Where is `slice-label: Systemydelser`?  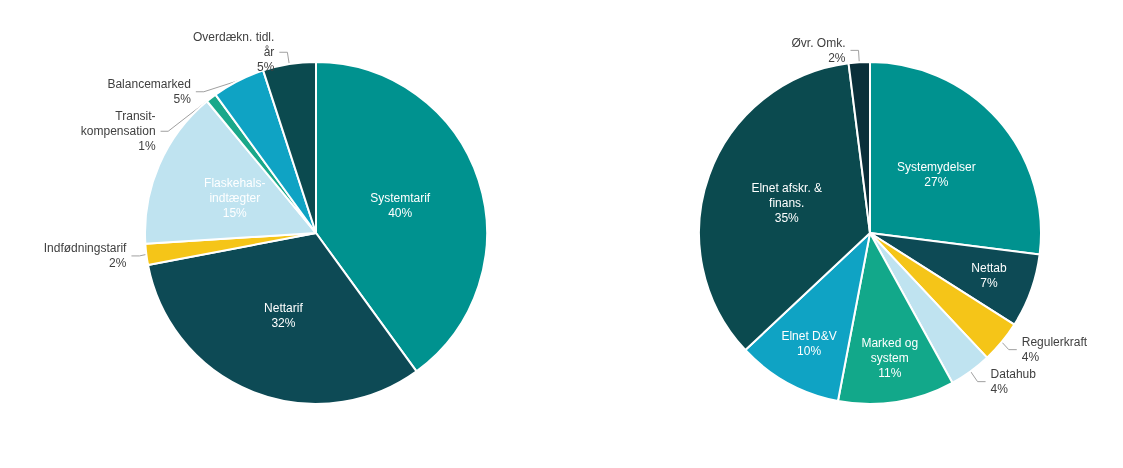 slice-label: Systemydelser is located at coordinates (936, 166).